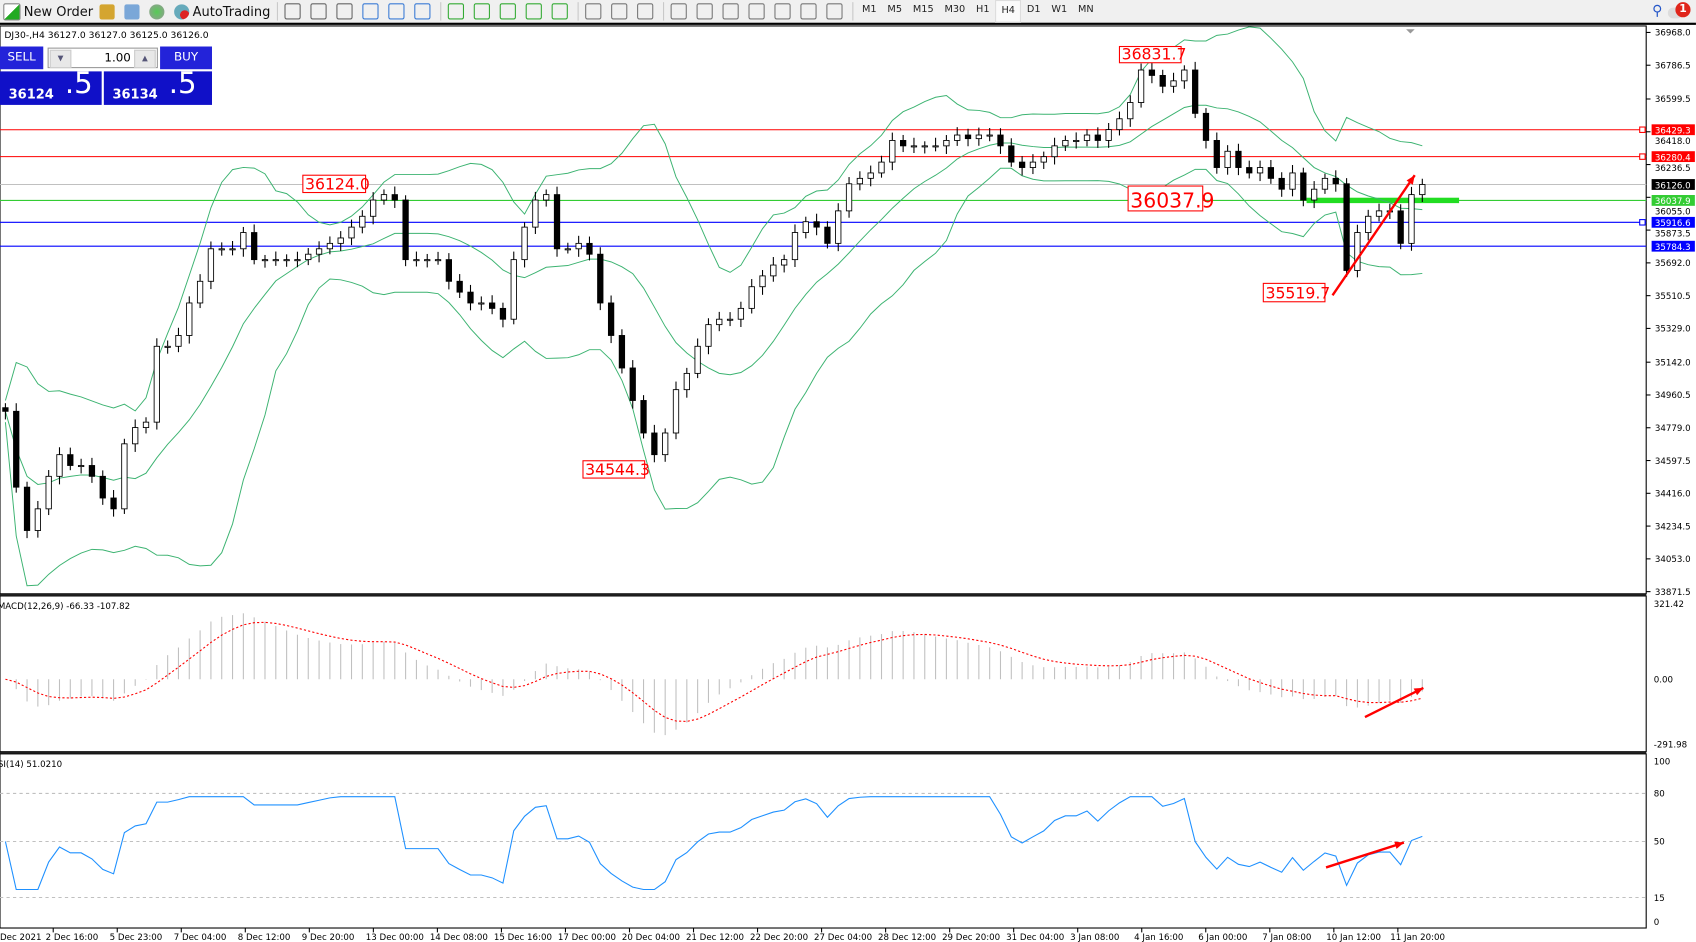 Image resolution: width=1696 pixels, height=942 pixels. What do you see at coordinates (157, 86) in the screenshot?
I see `buy-price: 36134 .5` at bounding box center [157, 86].